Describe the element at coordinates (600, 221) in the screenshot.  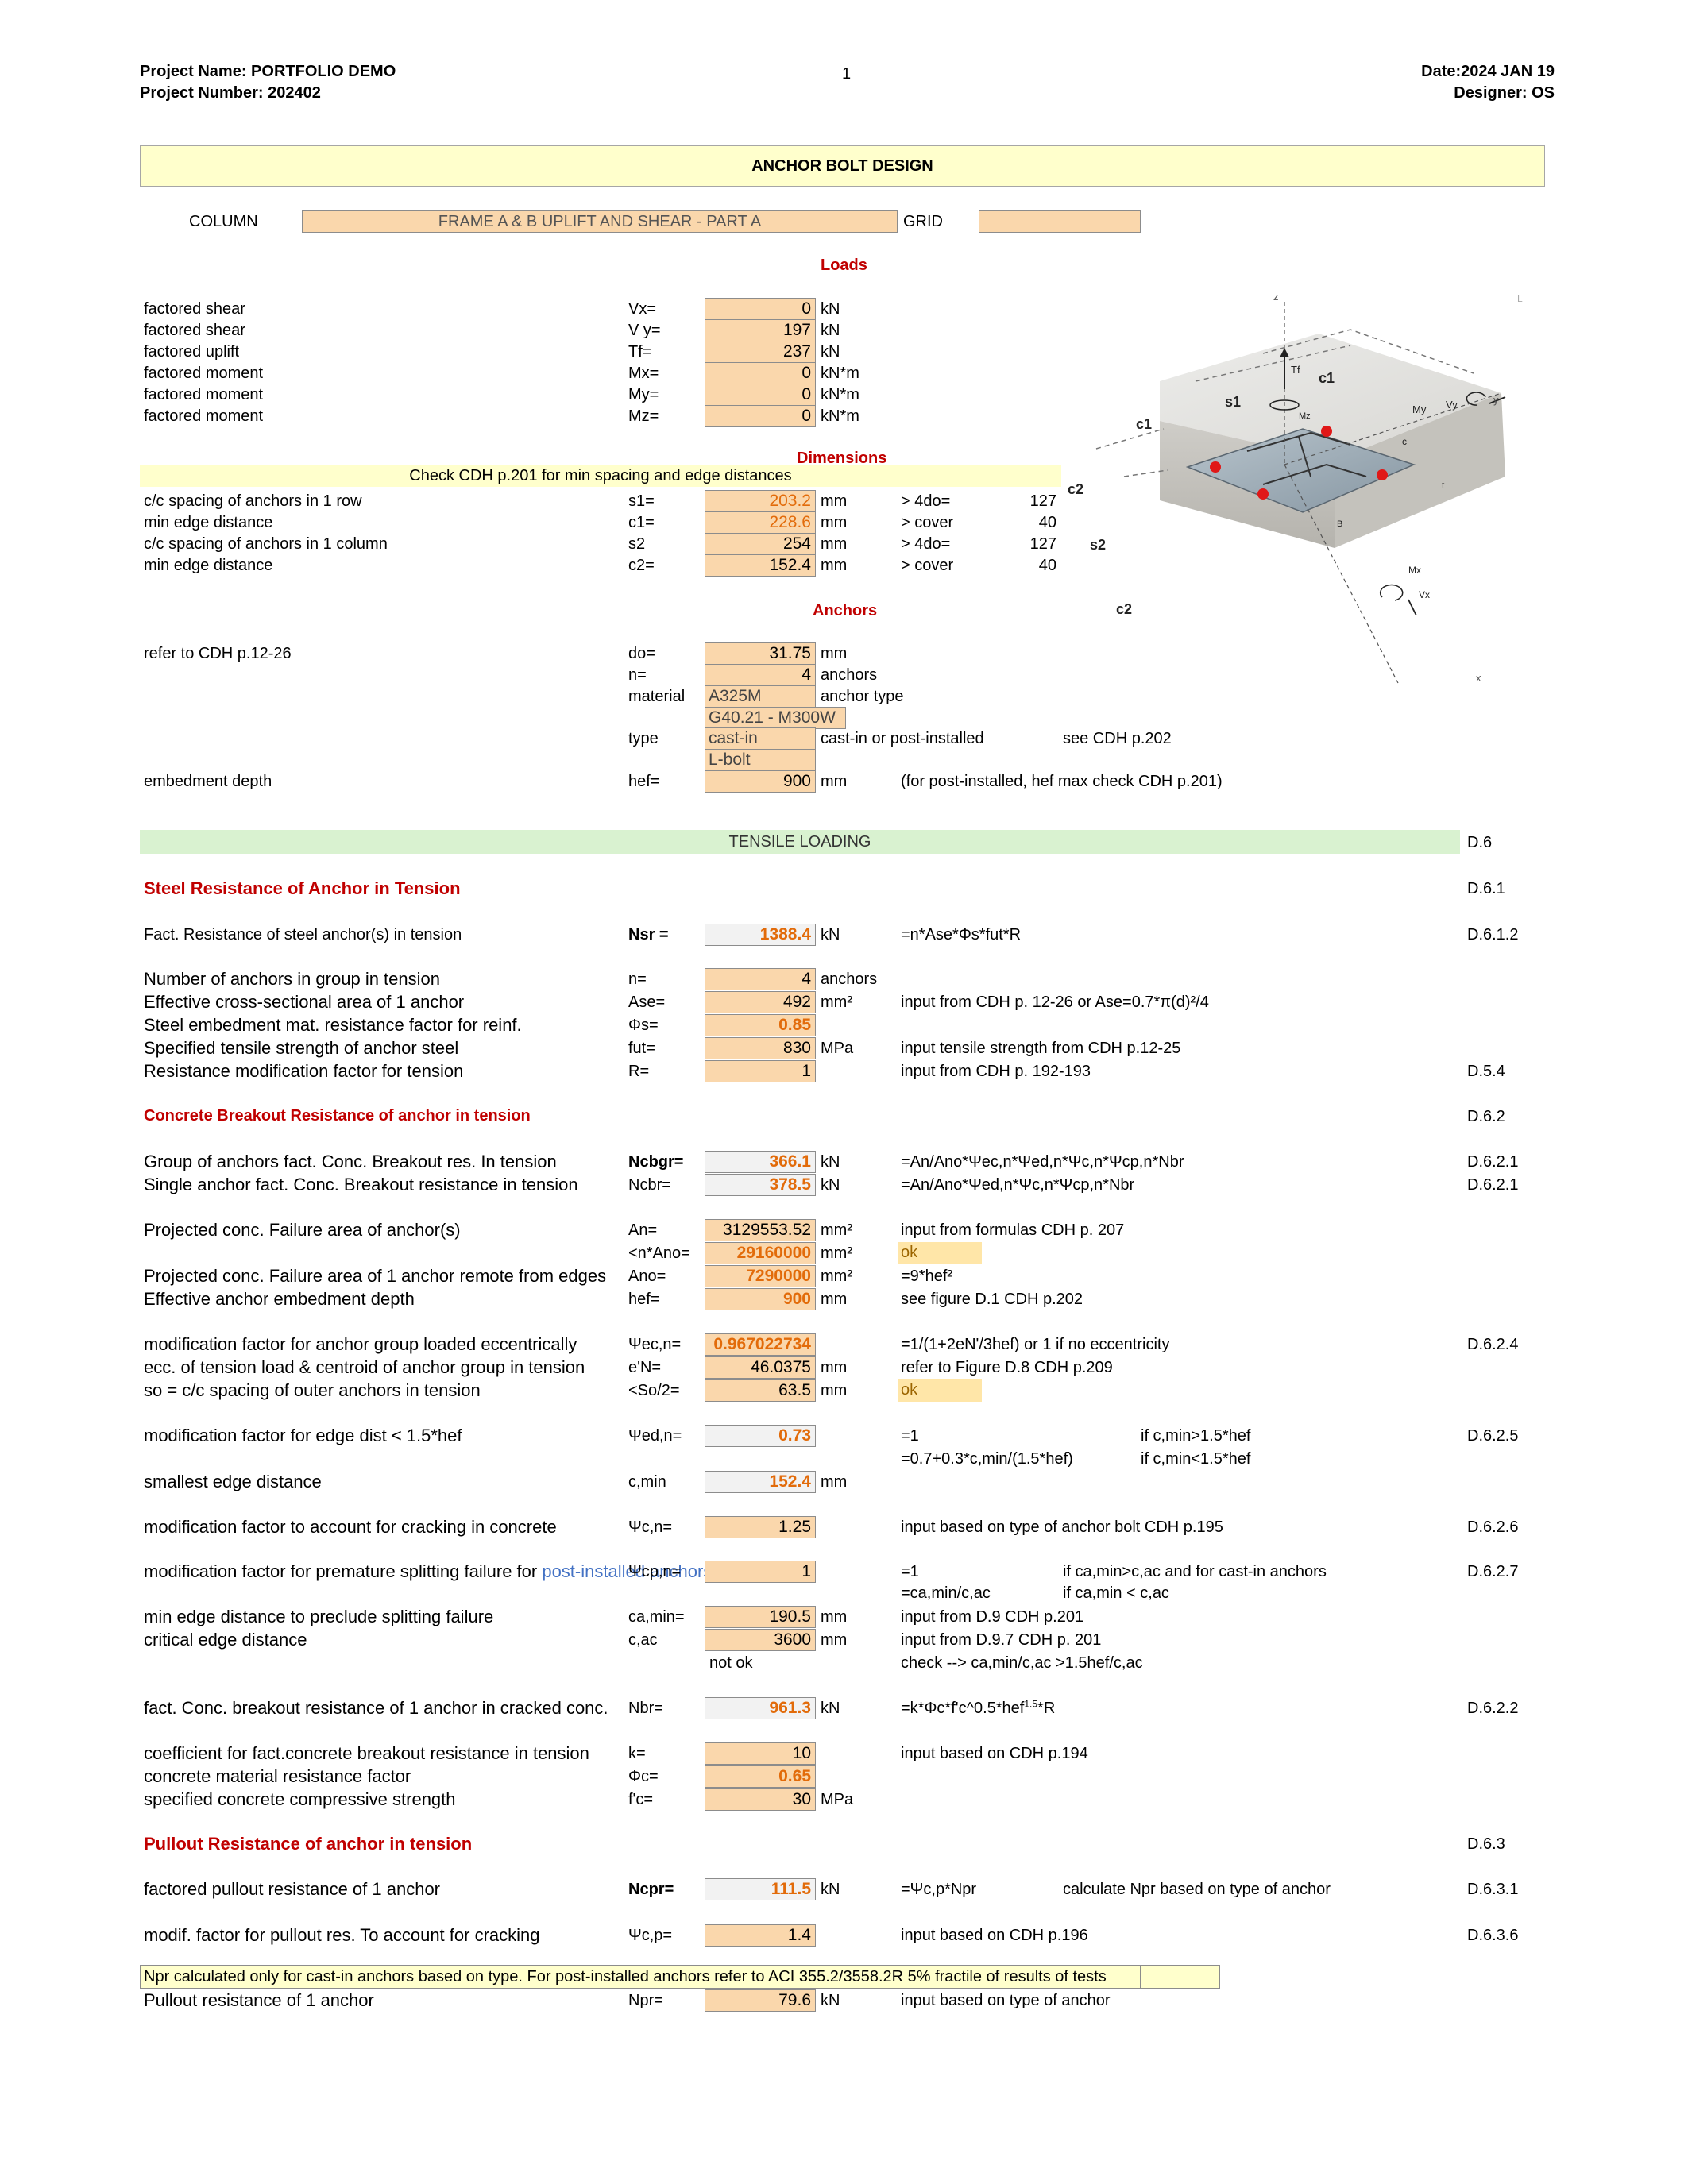
I see `column-input: FRAME A & B UPLIFT AND SHEAR - PART A` at that location.